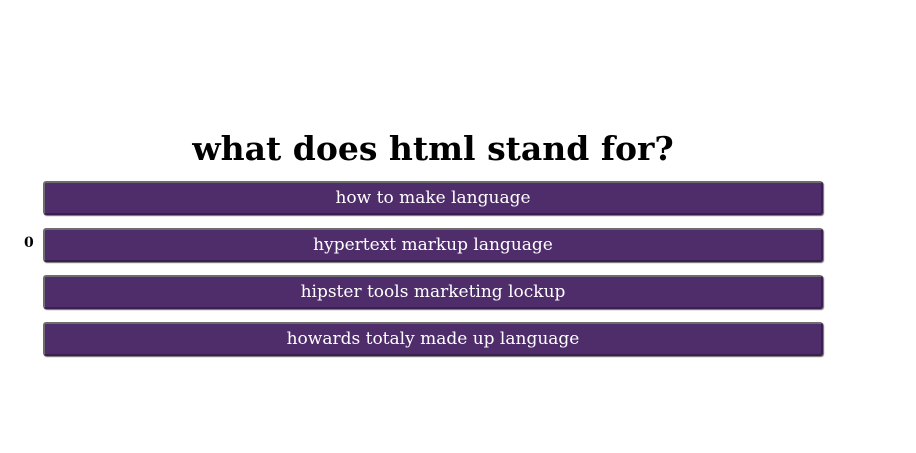 Image resolution: width=916 pixels, height=453 pixels. I want to click on question-title: what does html stand for?, so click(433, 148).